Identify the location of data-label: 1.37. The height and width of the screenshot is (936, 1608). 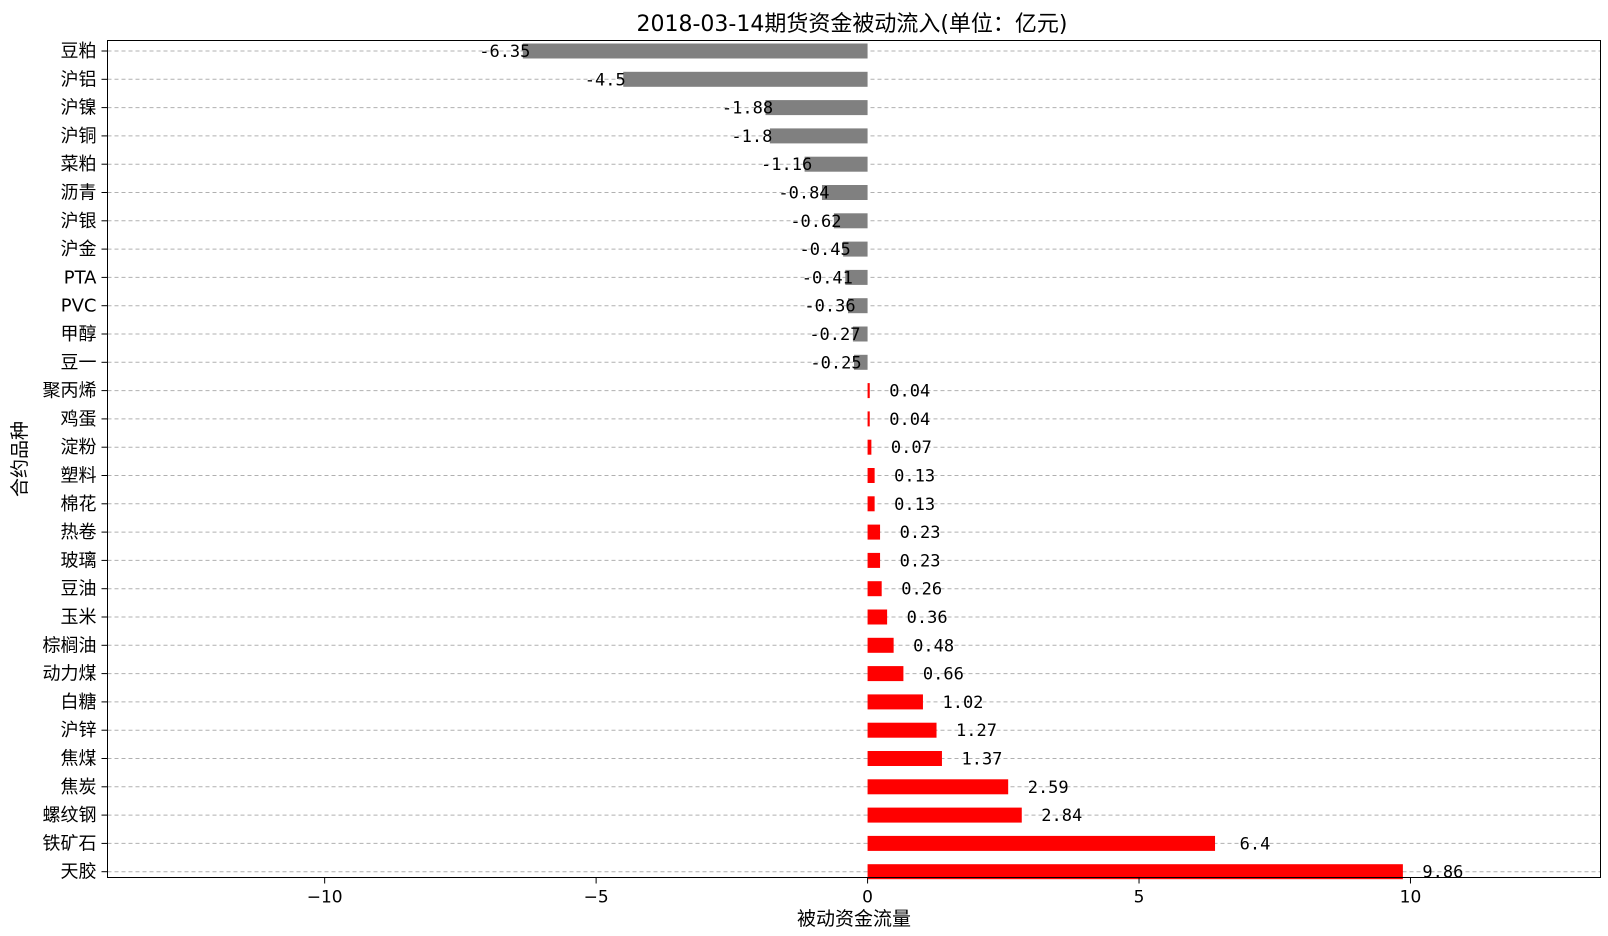
(981, 760).